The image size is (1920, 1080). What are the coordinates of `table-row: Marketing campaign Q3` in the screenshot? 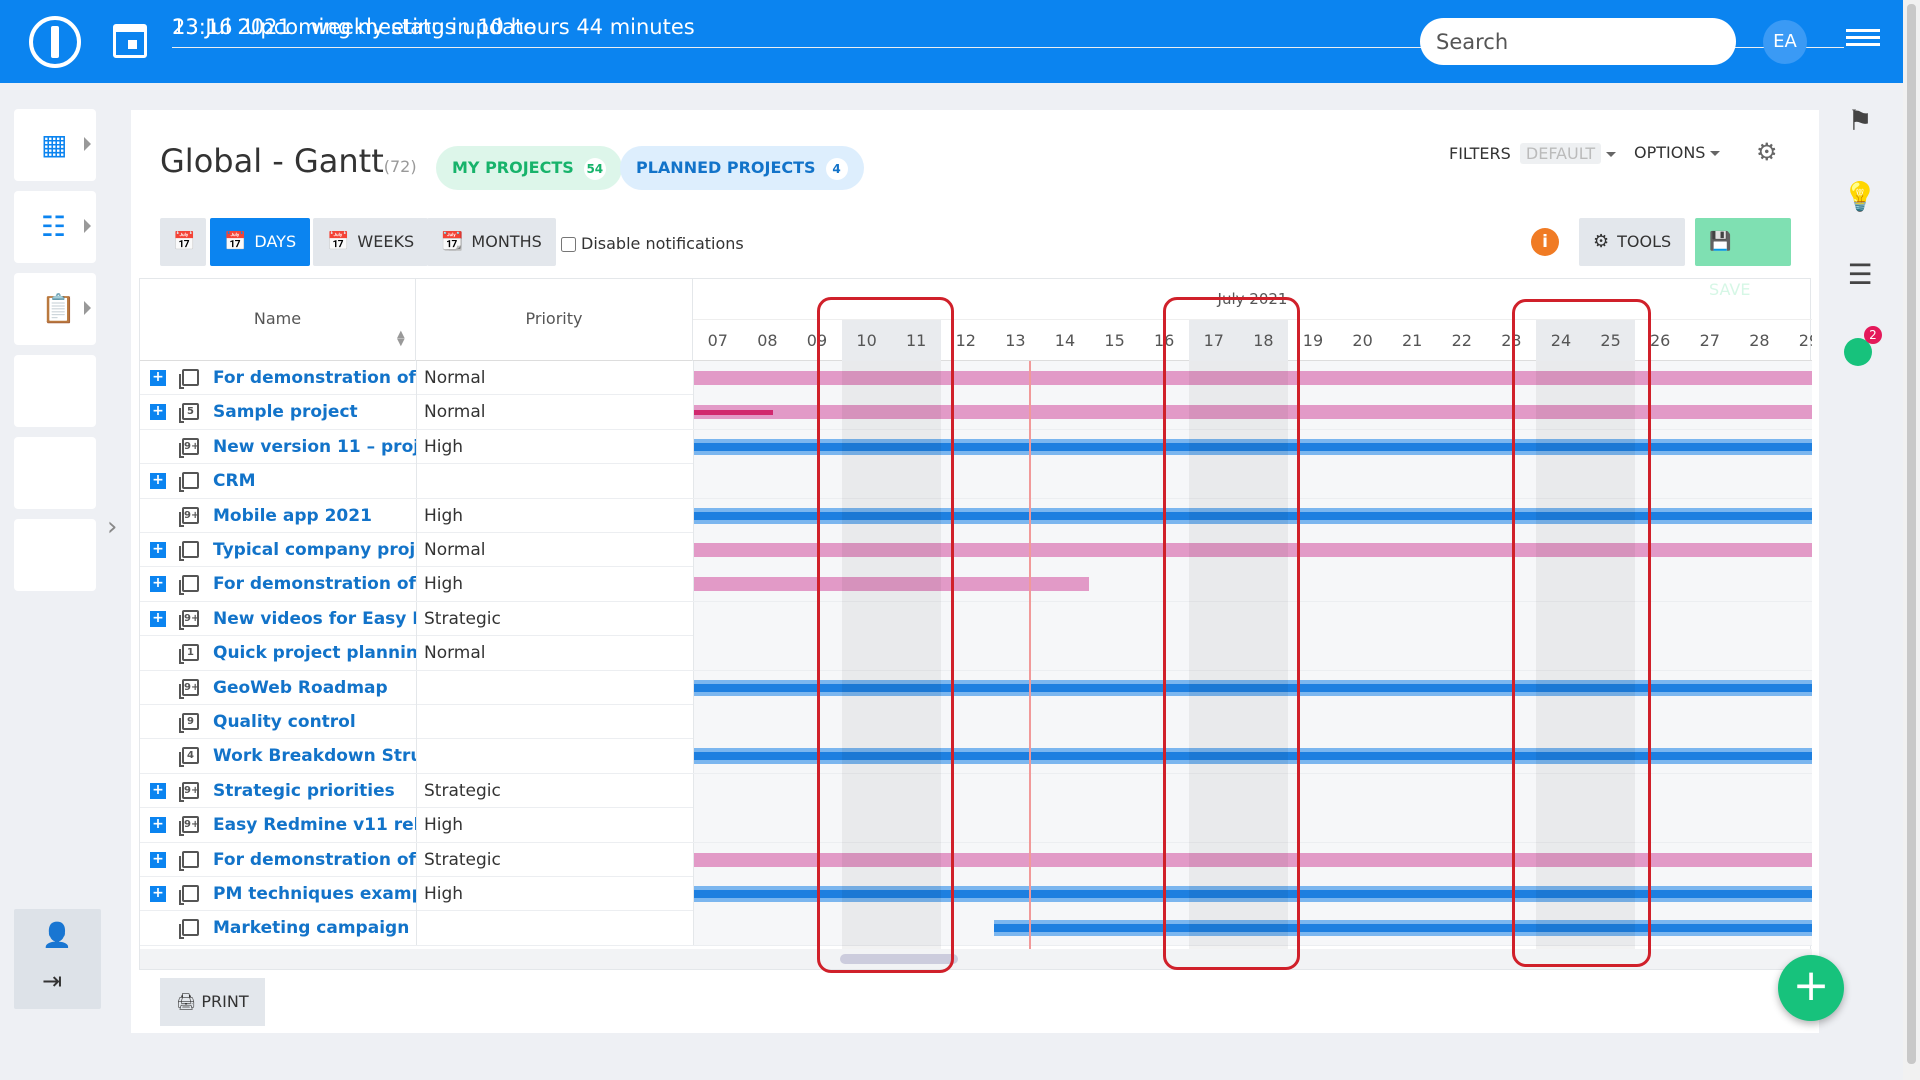 It's located at (976, 928).